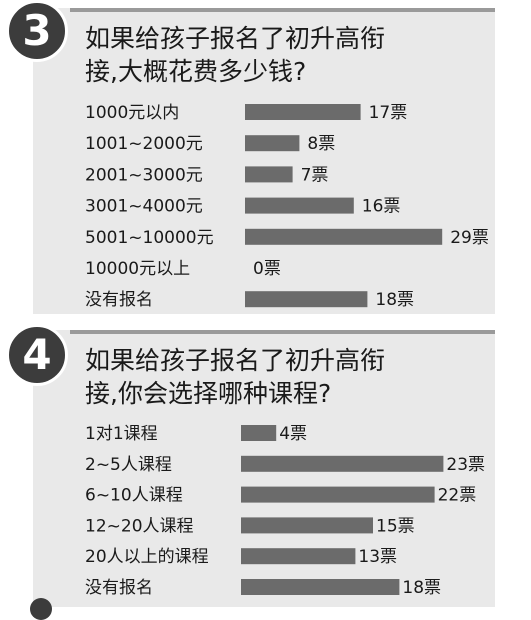 Image resolution: width=531 pixels, height=620 pixels. What do you see at coordinates (37, 355) in the screenshot?
I see `section-4-number-badge: 4` at bounding box center [37, 355].